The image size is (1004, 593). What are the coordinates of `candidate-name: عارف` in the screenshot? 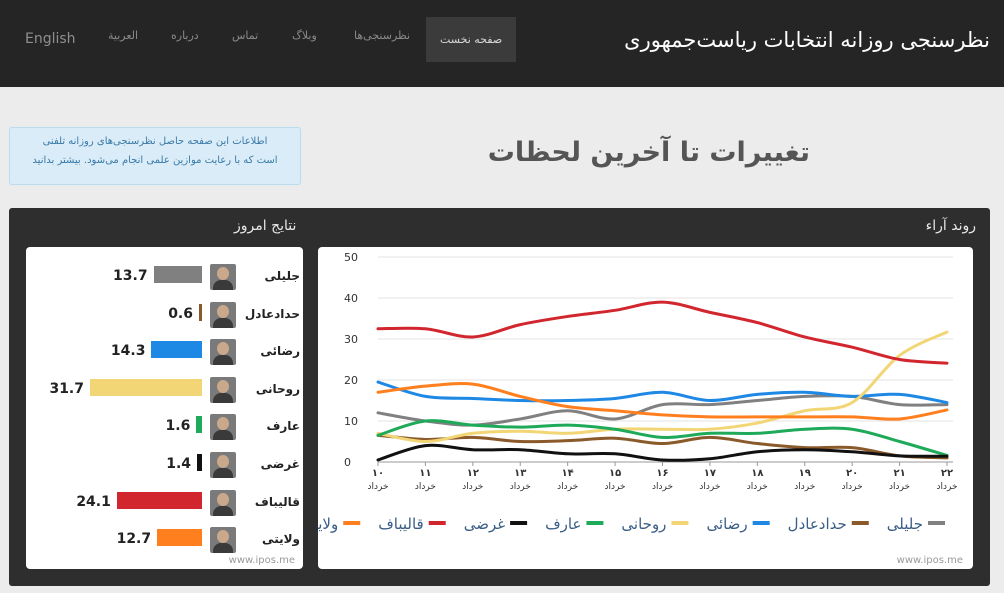 It's located at (283, 426).